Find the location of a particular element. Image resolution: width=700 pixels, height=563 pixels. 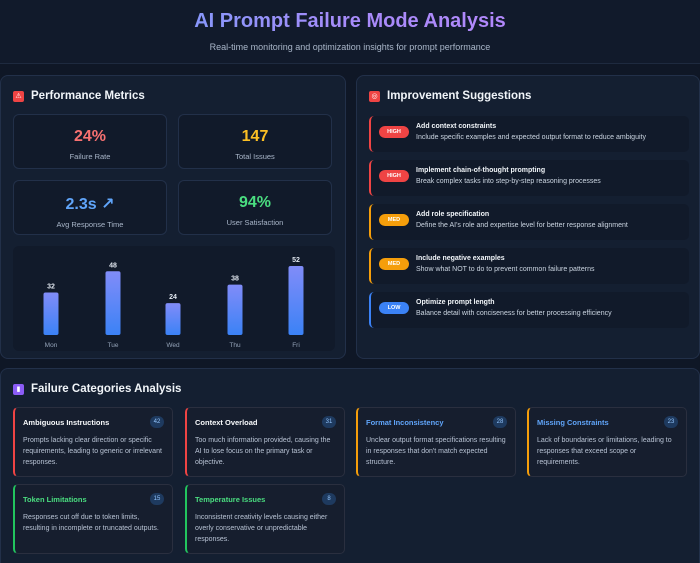

bar-wed is located at coordinates (173, 319).